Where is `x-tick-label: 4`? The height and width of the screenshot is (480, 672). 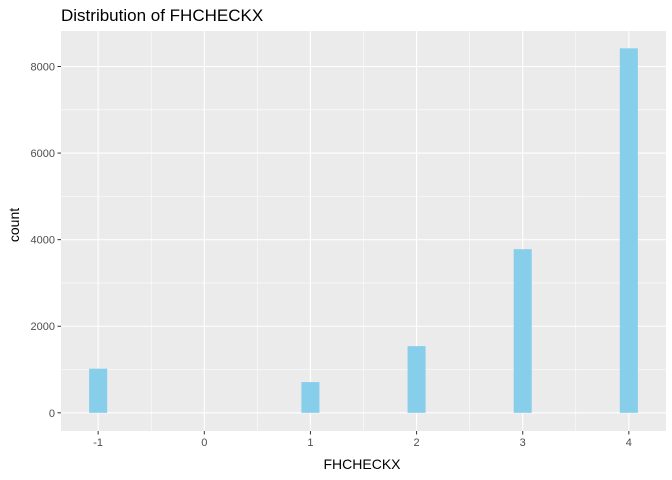 x-tick-label: 4 is located at coordinates (629, 443).